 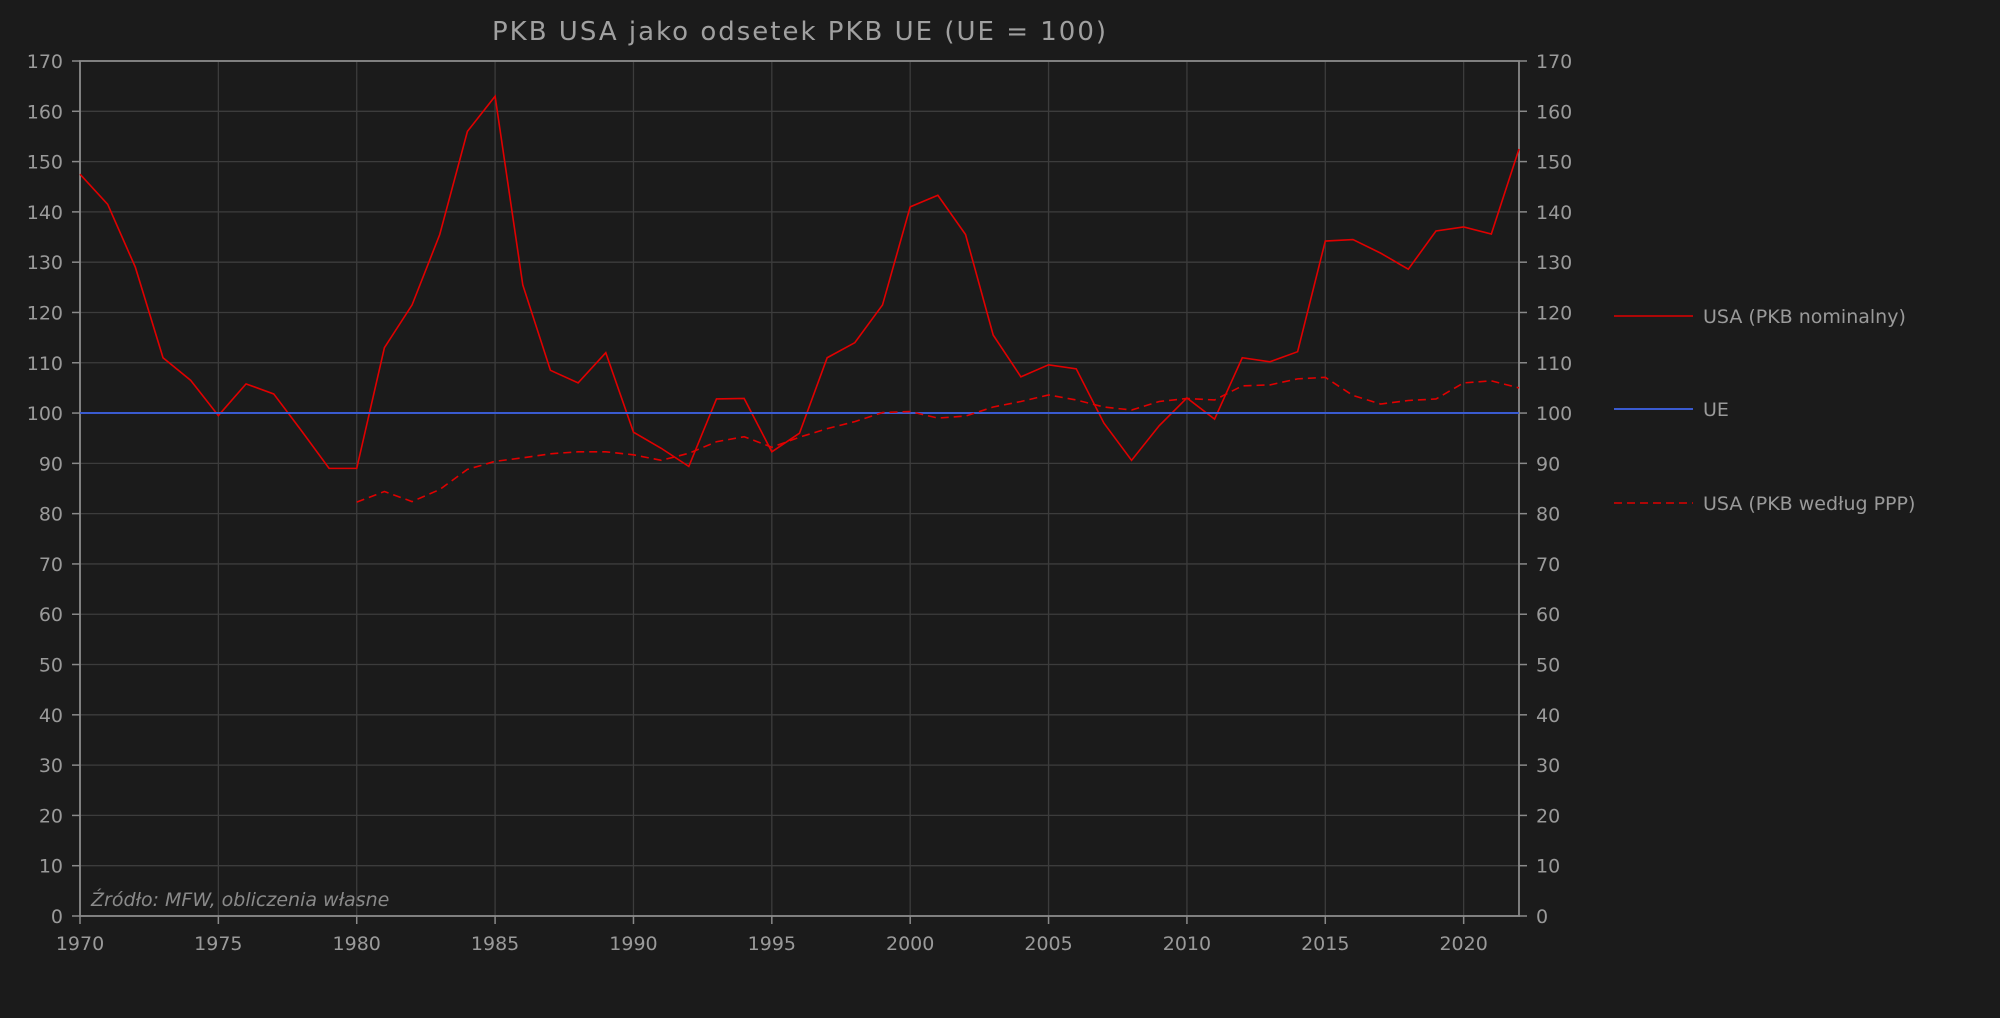 What do you see at coordinates (51, 565) in the screenshot?
I see `y-tick-label-left: 70` at bounding box center [51, 565].